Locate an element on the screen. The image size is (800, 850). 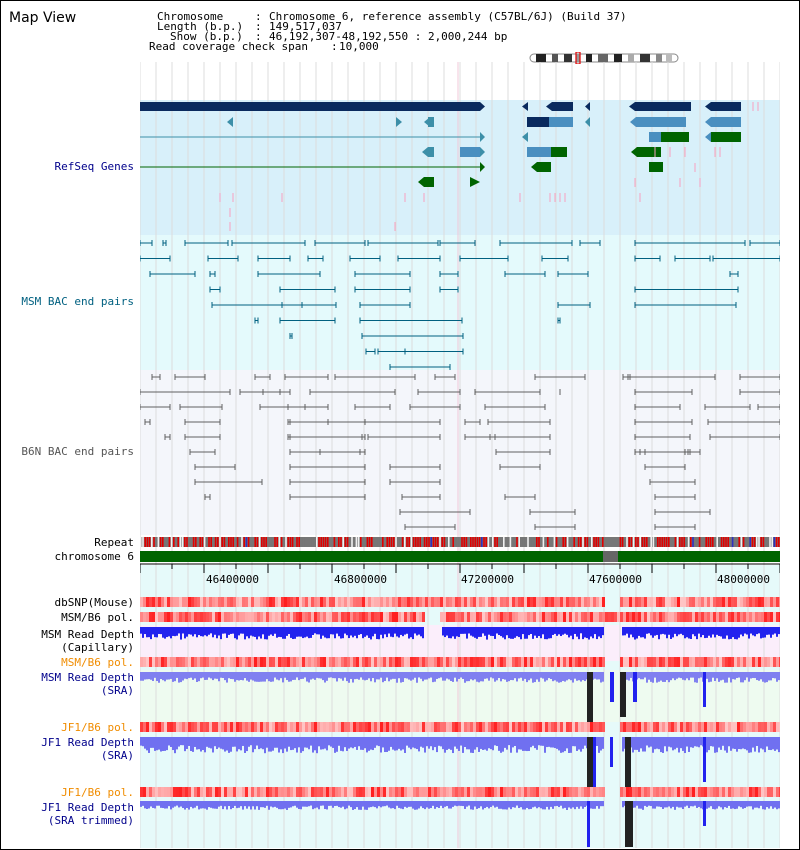
axis-tick-label-3: 47200000 is located at coordinates (487, 579).